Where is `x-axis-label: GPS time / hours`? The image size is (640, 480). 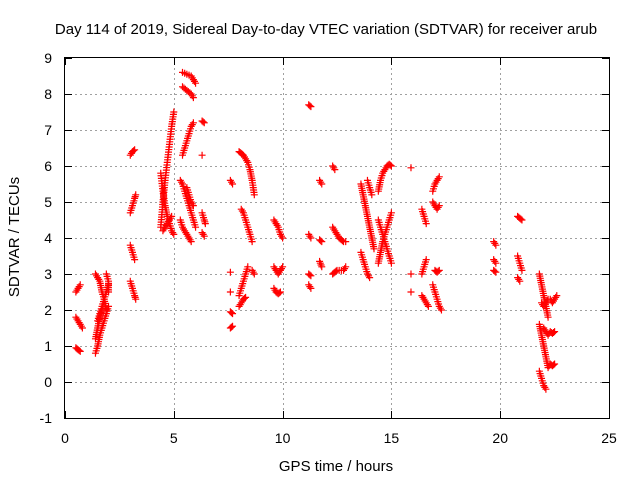
x-axis-label: GPS time / hours is located at coordinates (336, 466).